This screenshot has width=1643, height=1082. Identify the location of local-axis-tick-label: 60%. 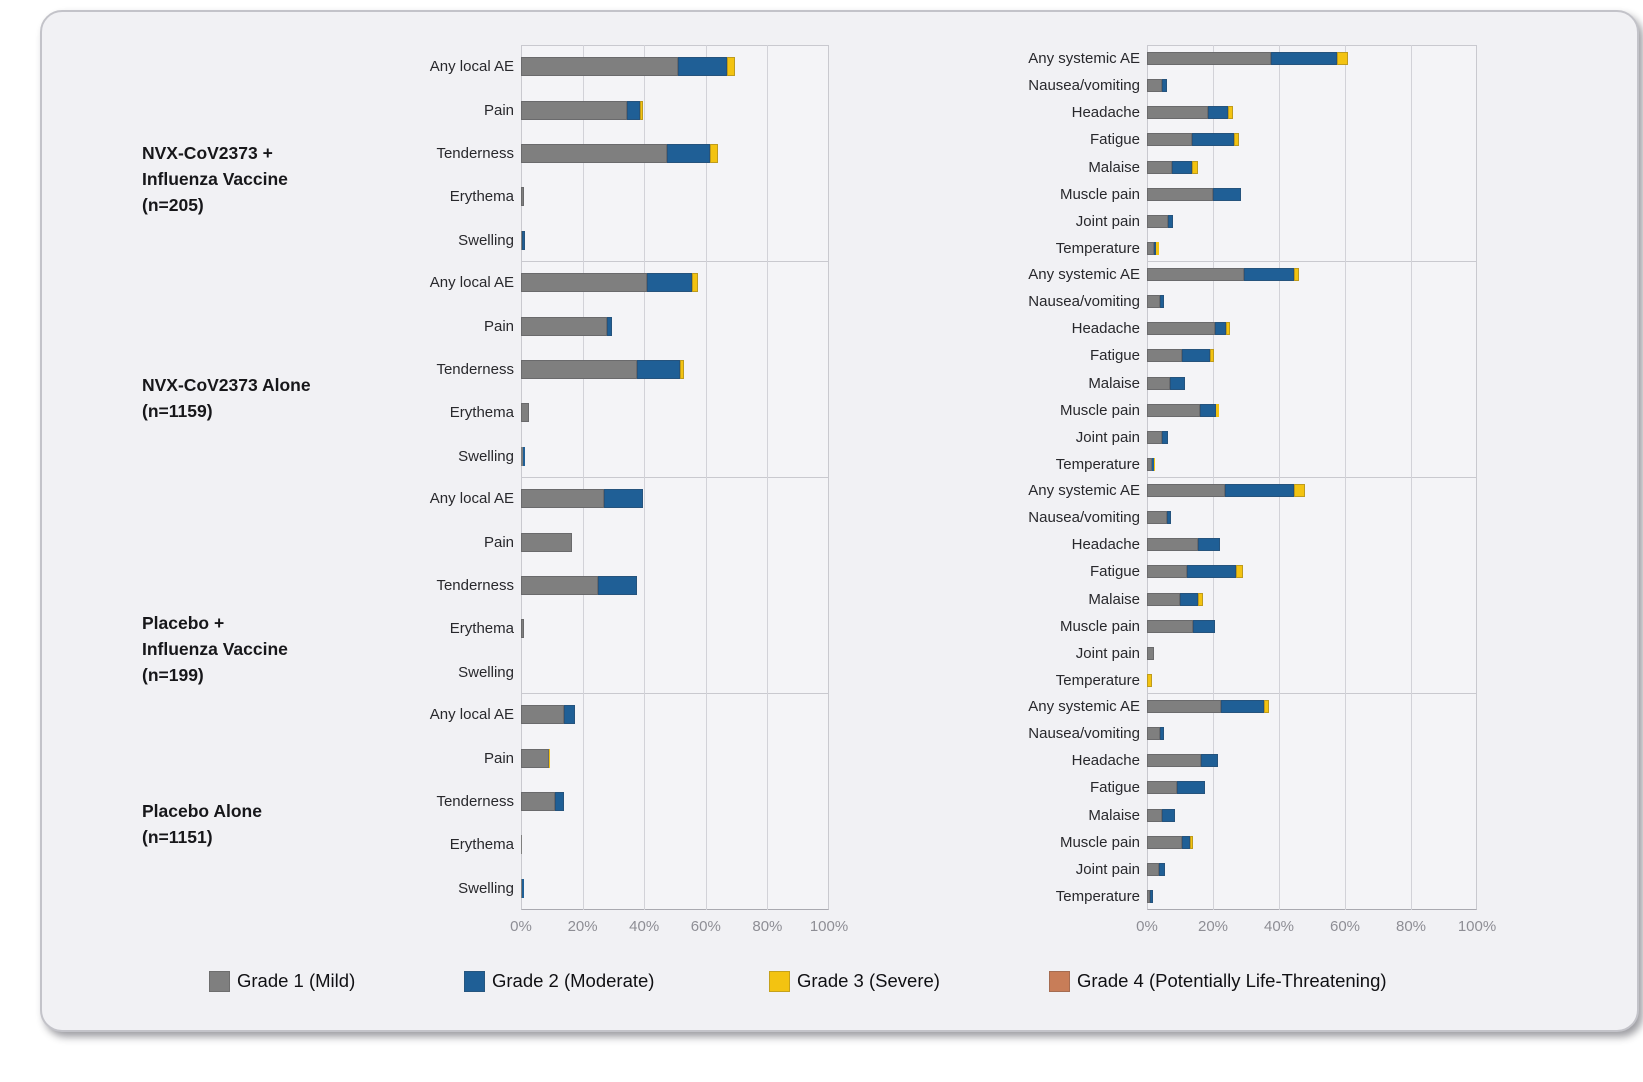
(705, 926).